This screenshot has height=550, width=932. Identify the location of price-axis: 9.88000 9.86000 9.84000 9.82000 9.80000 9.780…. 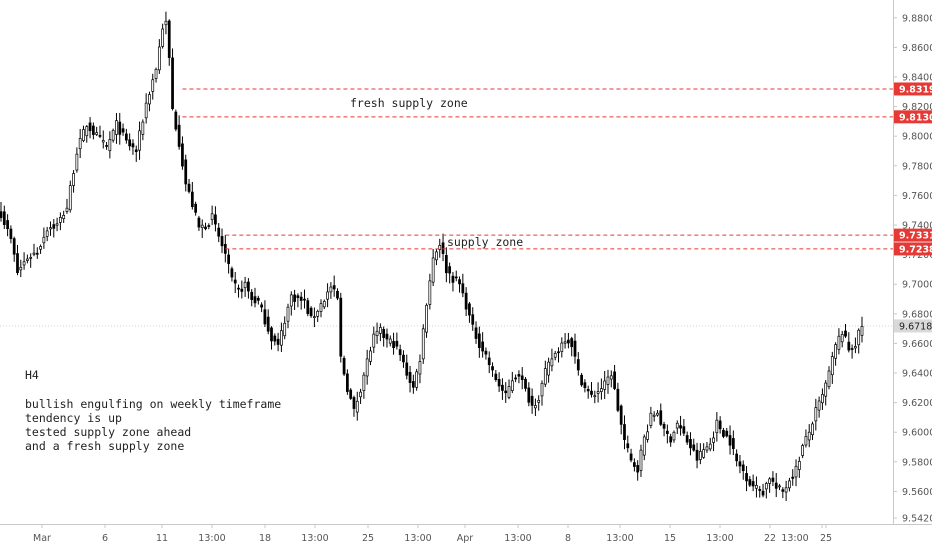
(912, 262).